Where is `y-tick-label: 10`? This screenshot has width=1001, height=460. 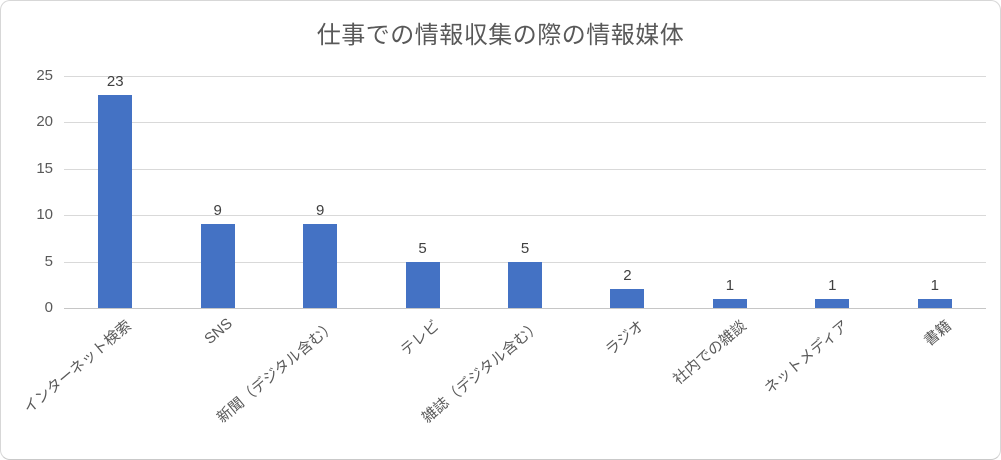
y-tick-label: 10 is located at coordinates (44, 215).